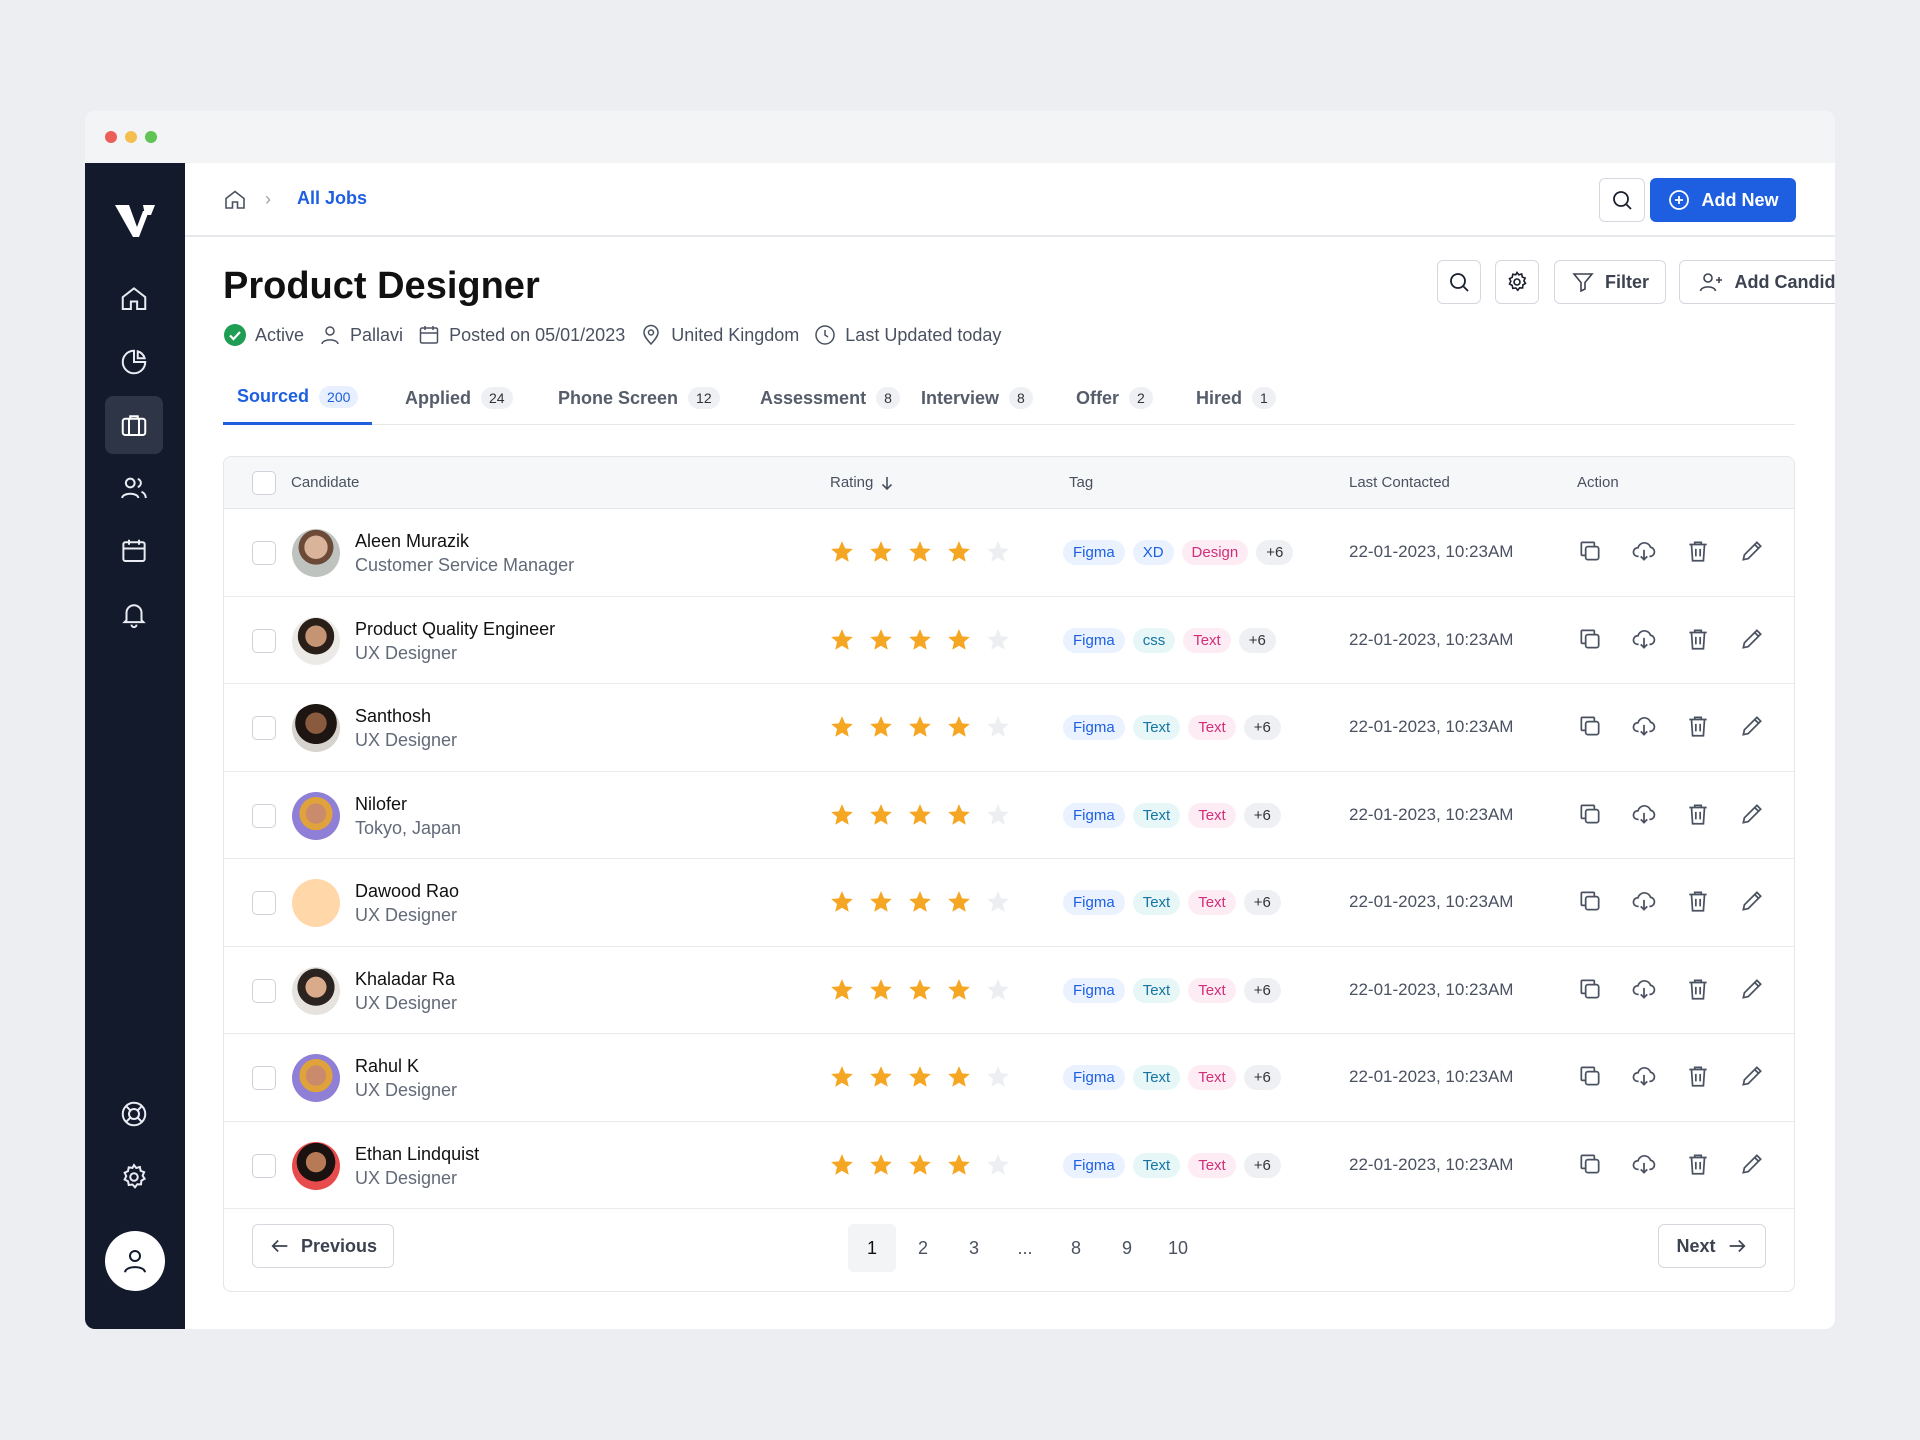  Describe the element at coordinates (405, 978) in the screenshot. I see `candidate-name: Khaladar Ra` at that location.